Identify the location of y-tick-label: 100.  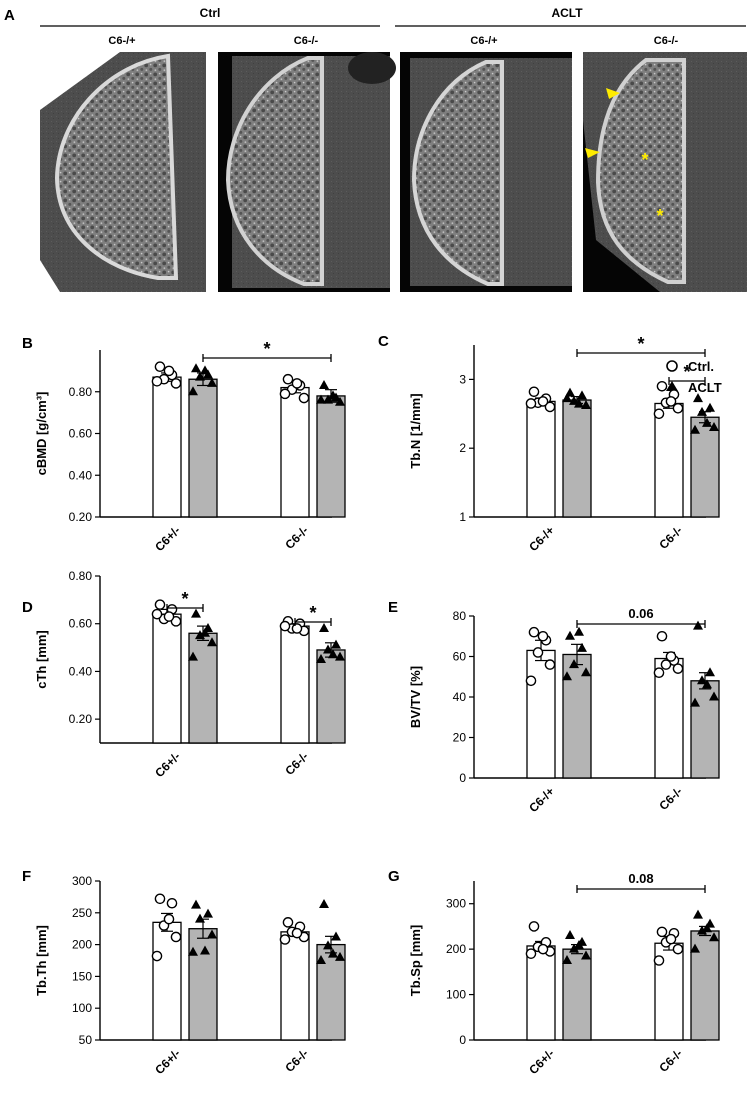
(456, 995).